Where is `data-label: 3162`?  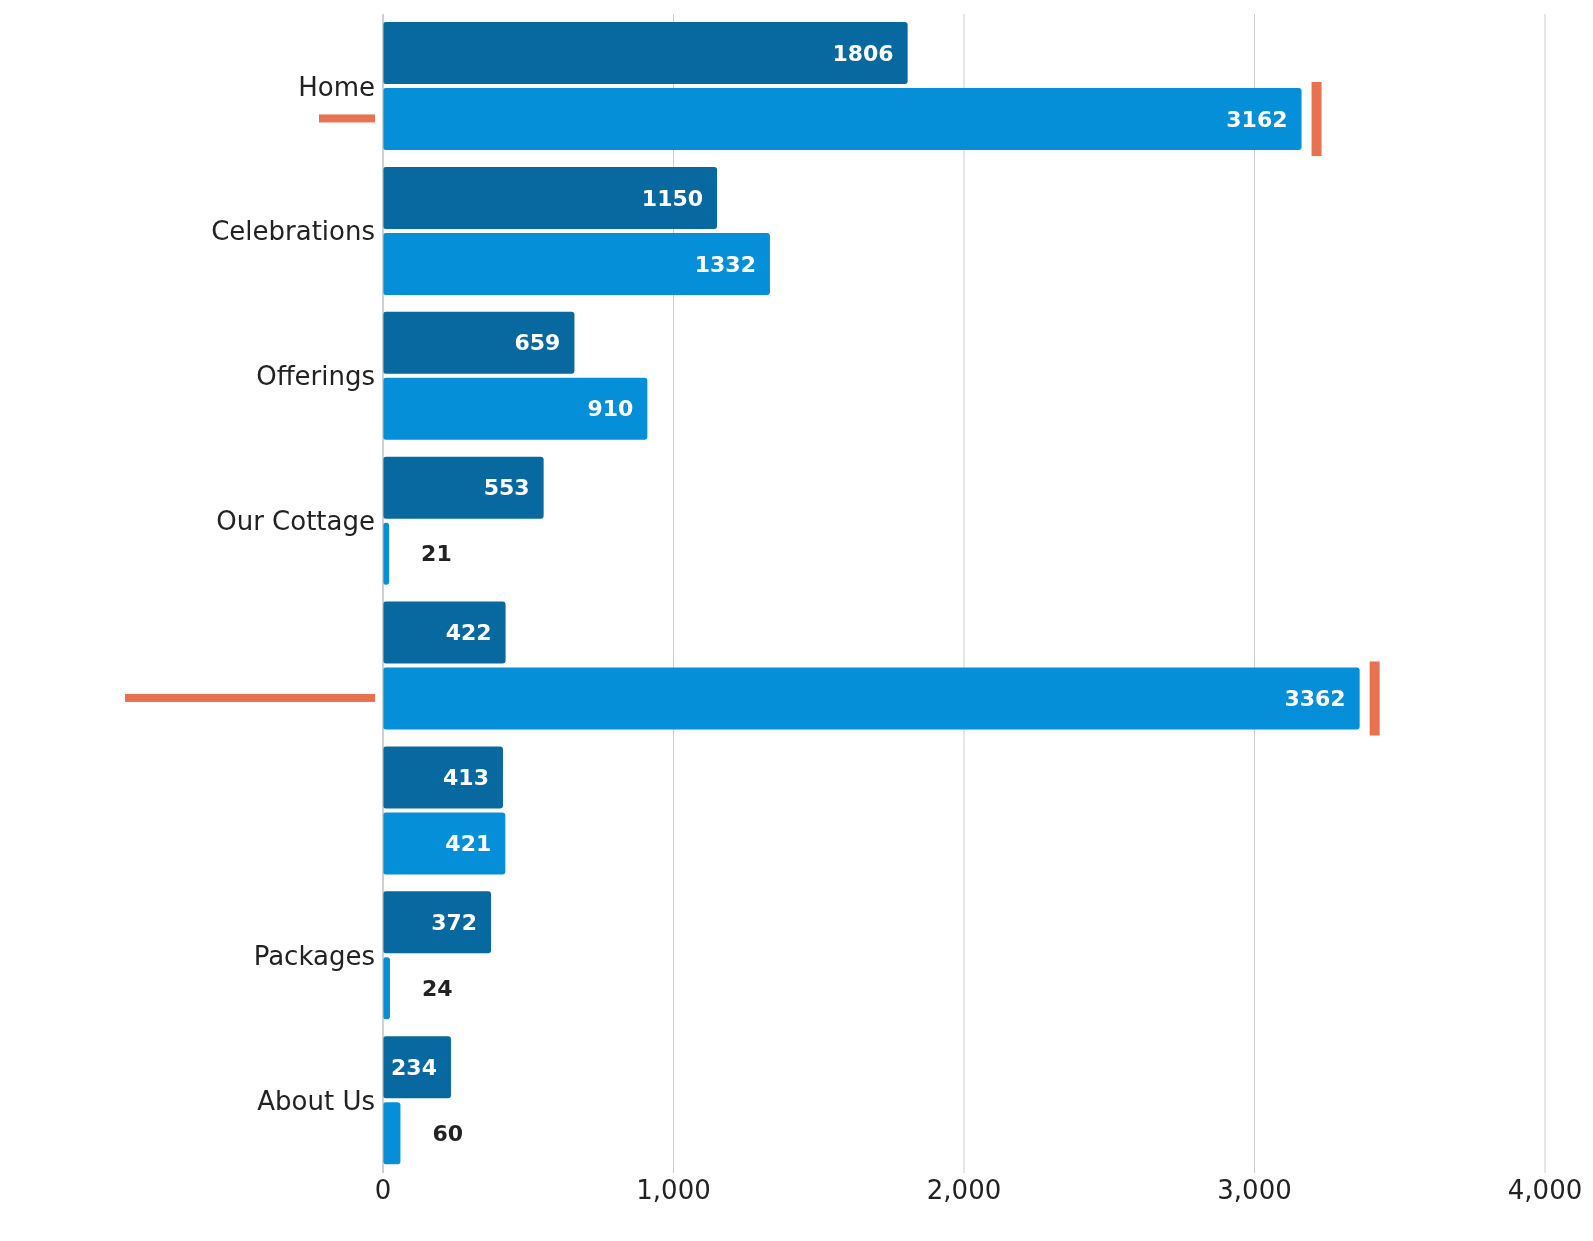
data-label: 3162 is located at coordinates (1257, 119).